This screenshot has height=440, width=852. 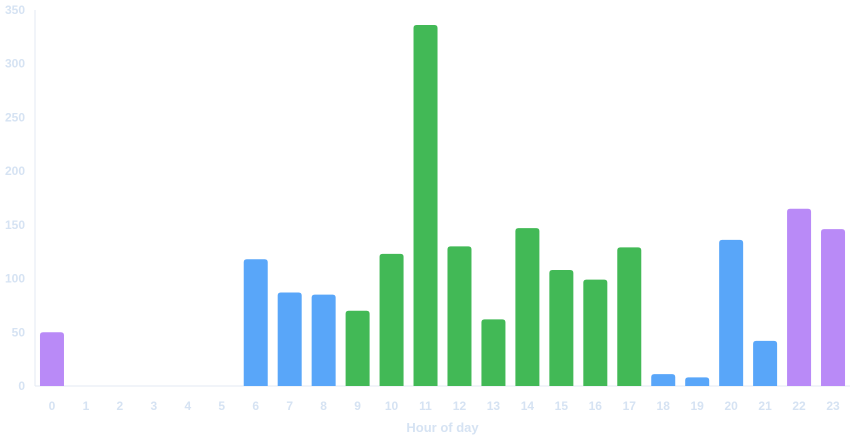 What do you see at coordinates (21, 386) in the screenshot?
I see `y-tick-label: 0` at bounding box center [21, 386].